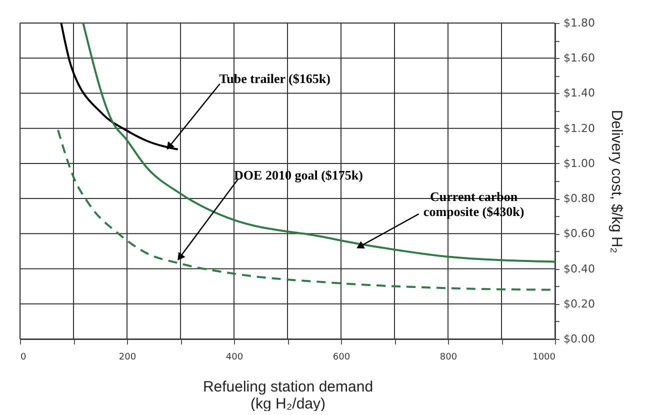 The width and height of the screenshot is (646, 415). What do you see at coordinates (579, 163) in the screenshot?
I see `y-tick-label: $1.00` at bounding box center [579, 163].